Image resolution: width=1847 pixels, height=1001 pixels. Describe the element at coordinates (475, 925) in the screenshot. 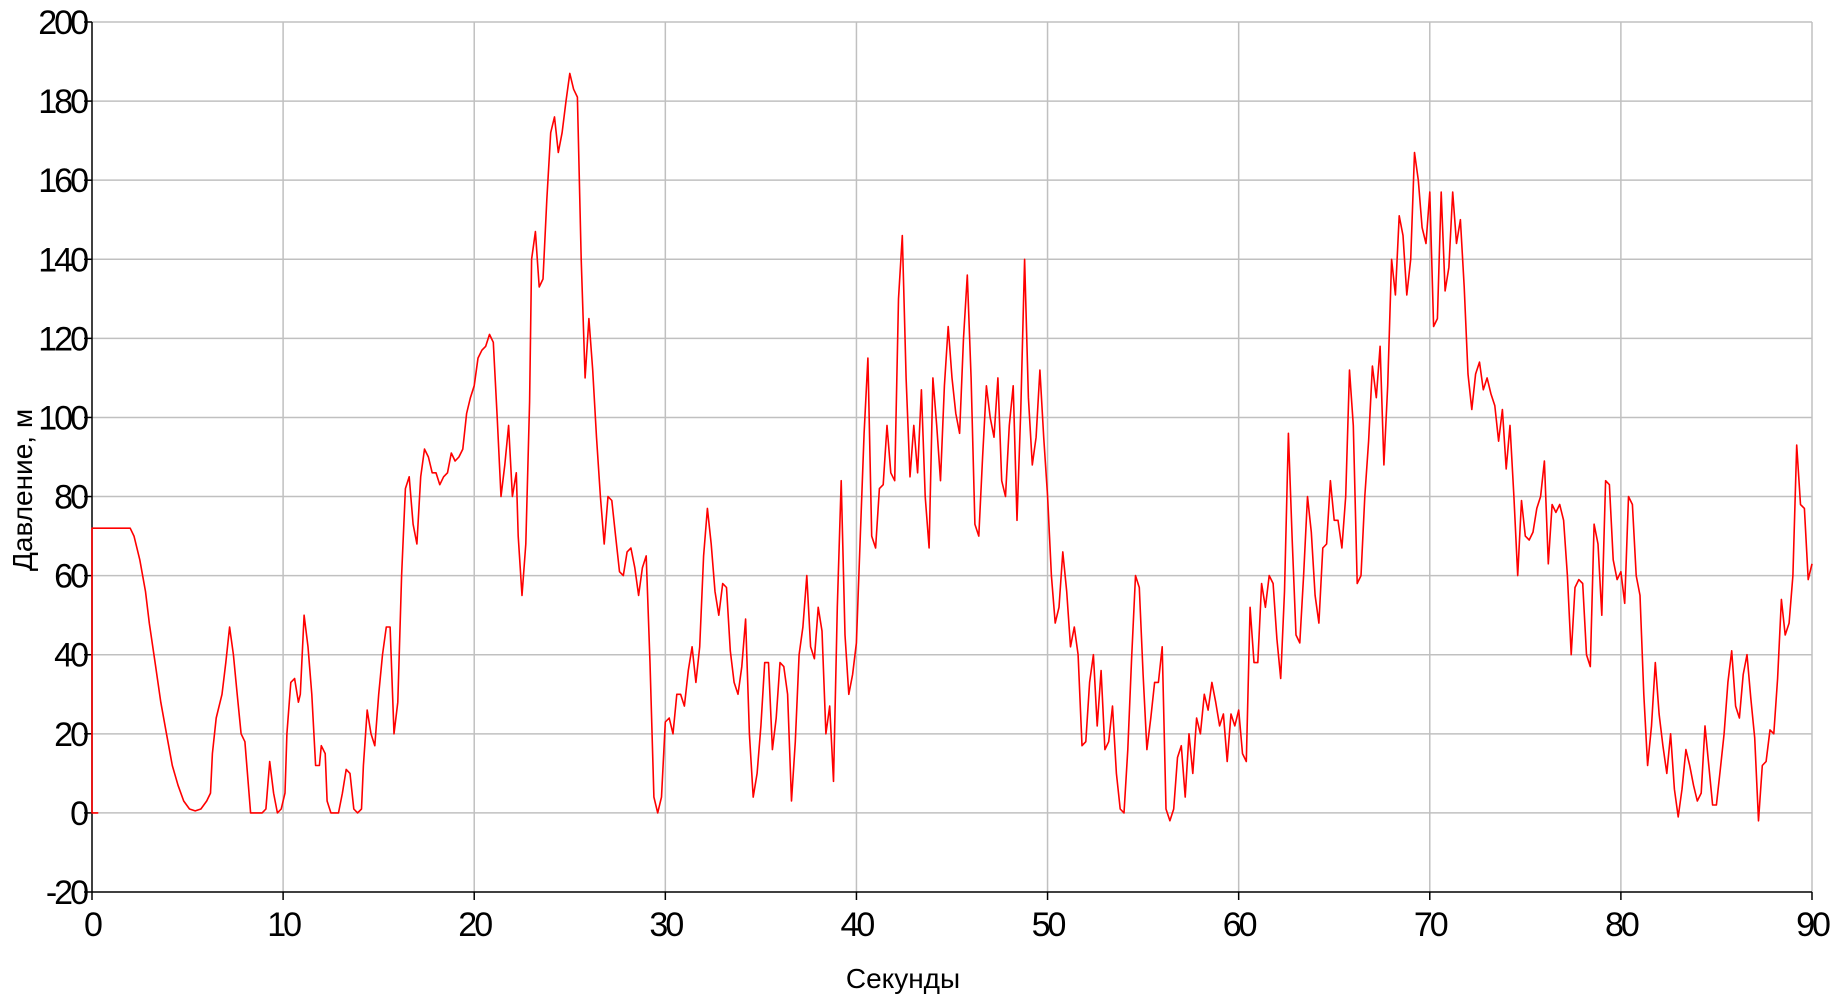

I see `x-tick-label: 20` at that location.